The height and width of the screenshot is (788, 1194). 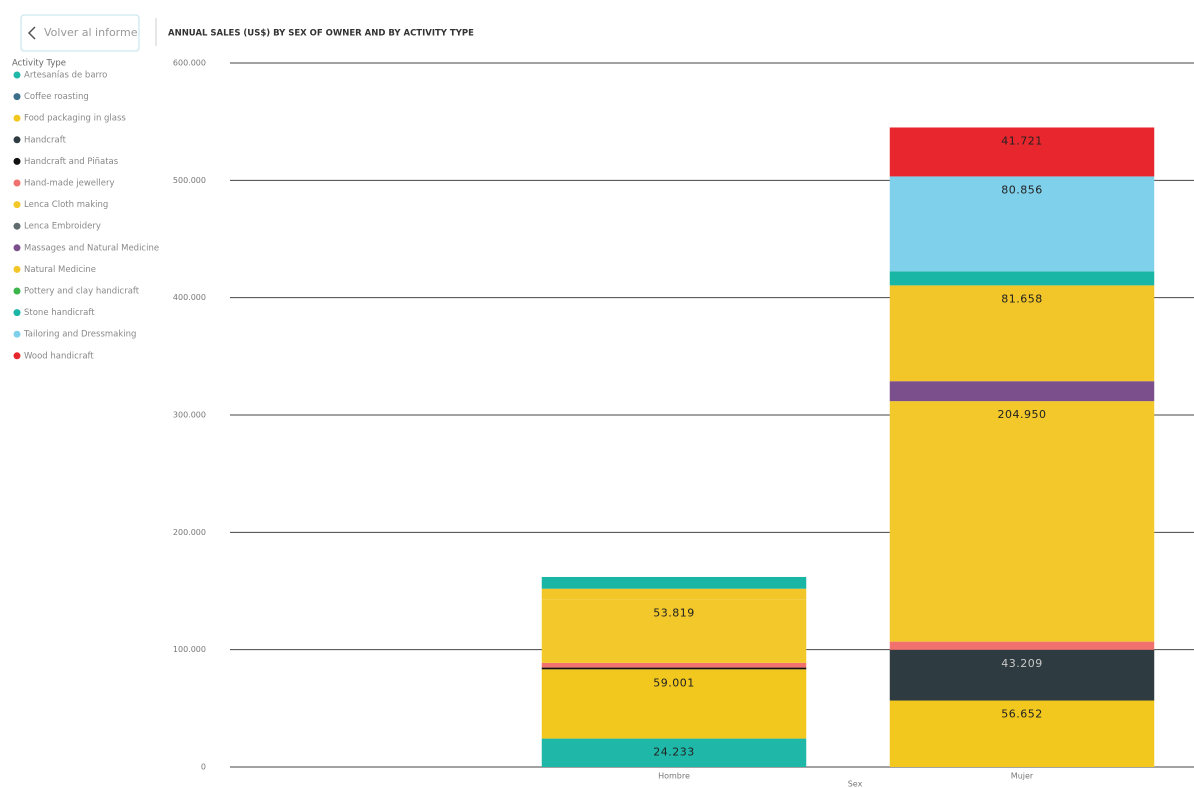 I want to click on legend-label: Artesanías de barro, so click(x=65, y=76).